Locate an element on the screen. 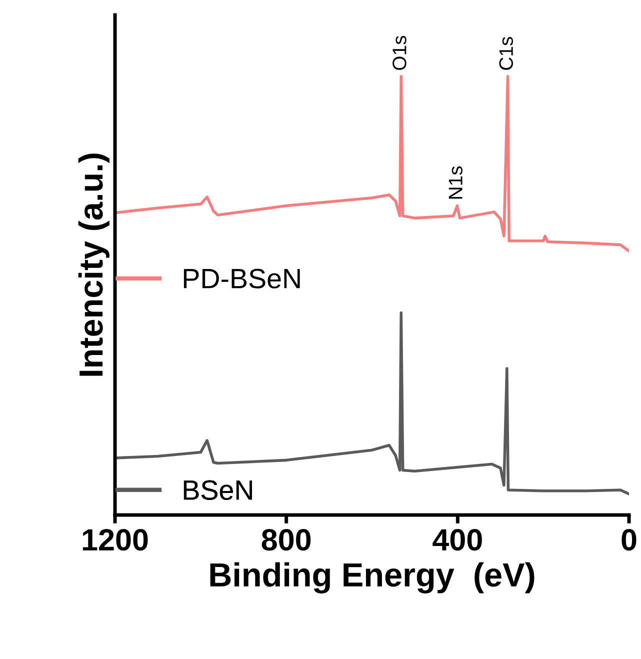 This screenshot has height=659, width=641. x-tick-label: 1200 is located at coordinates (115, 540).